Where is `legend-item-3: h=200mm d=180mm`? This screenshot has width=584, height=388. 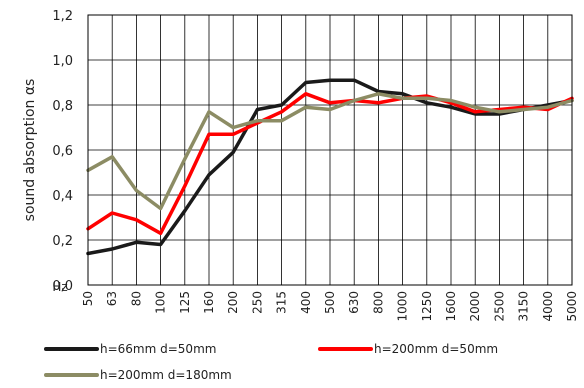
legend-item-3: h=200mm d=180mm is located at coordinates (138, 375).